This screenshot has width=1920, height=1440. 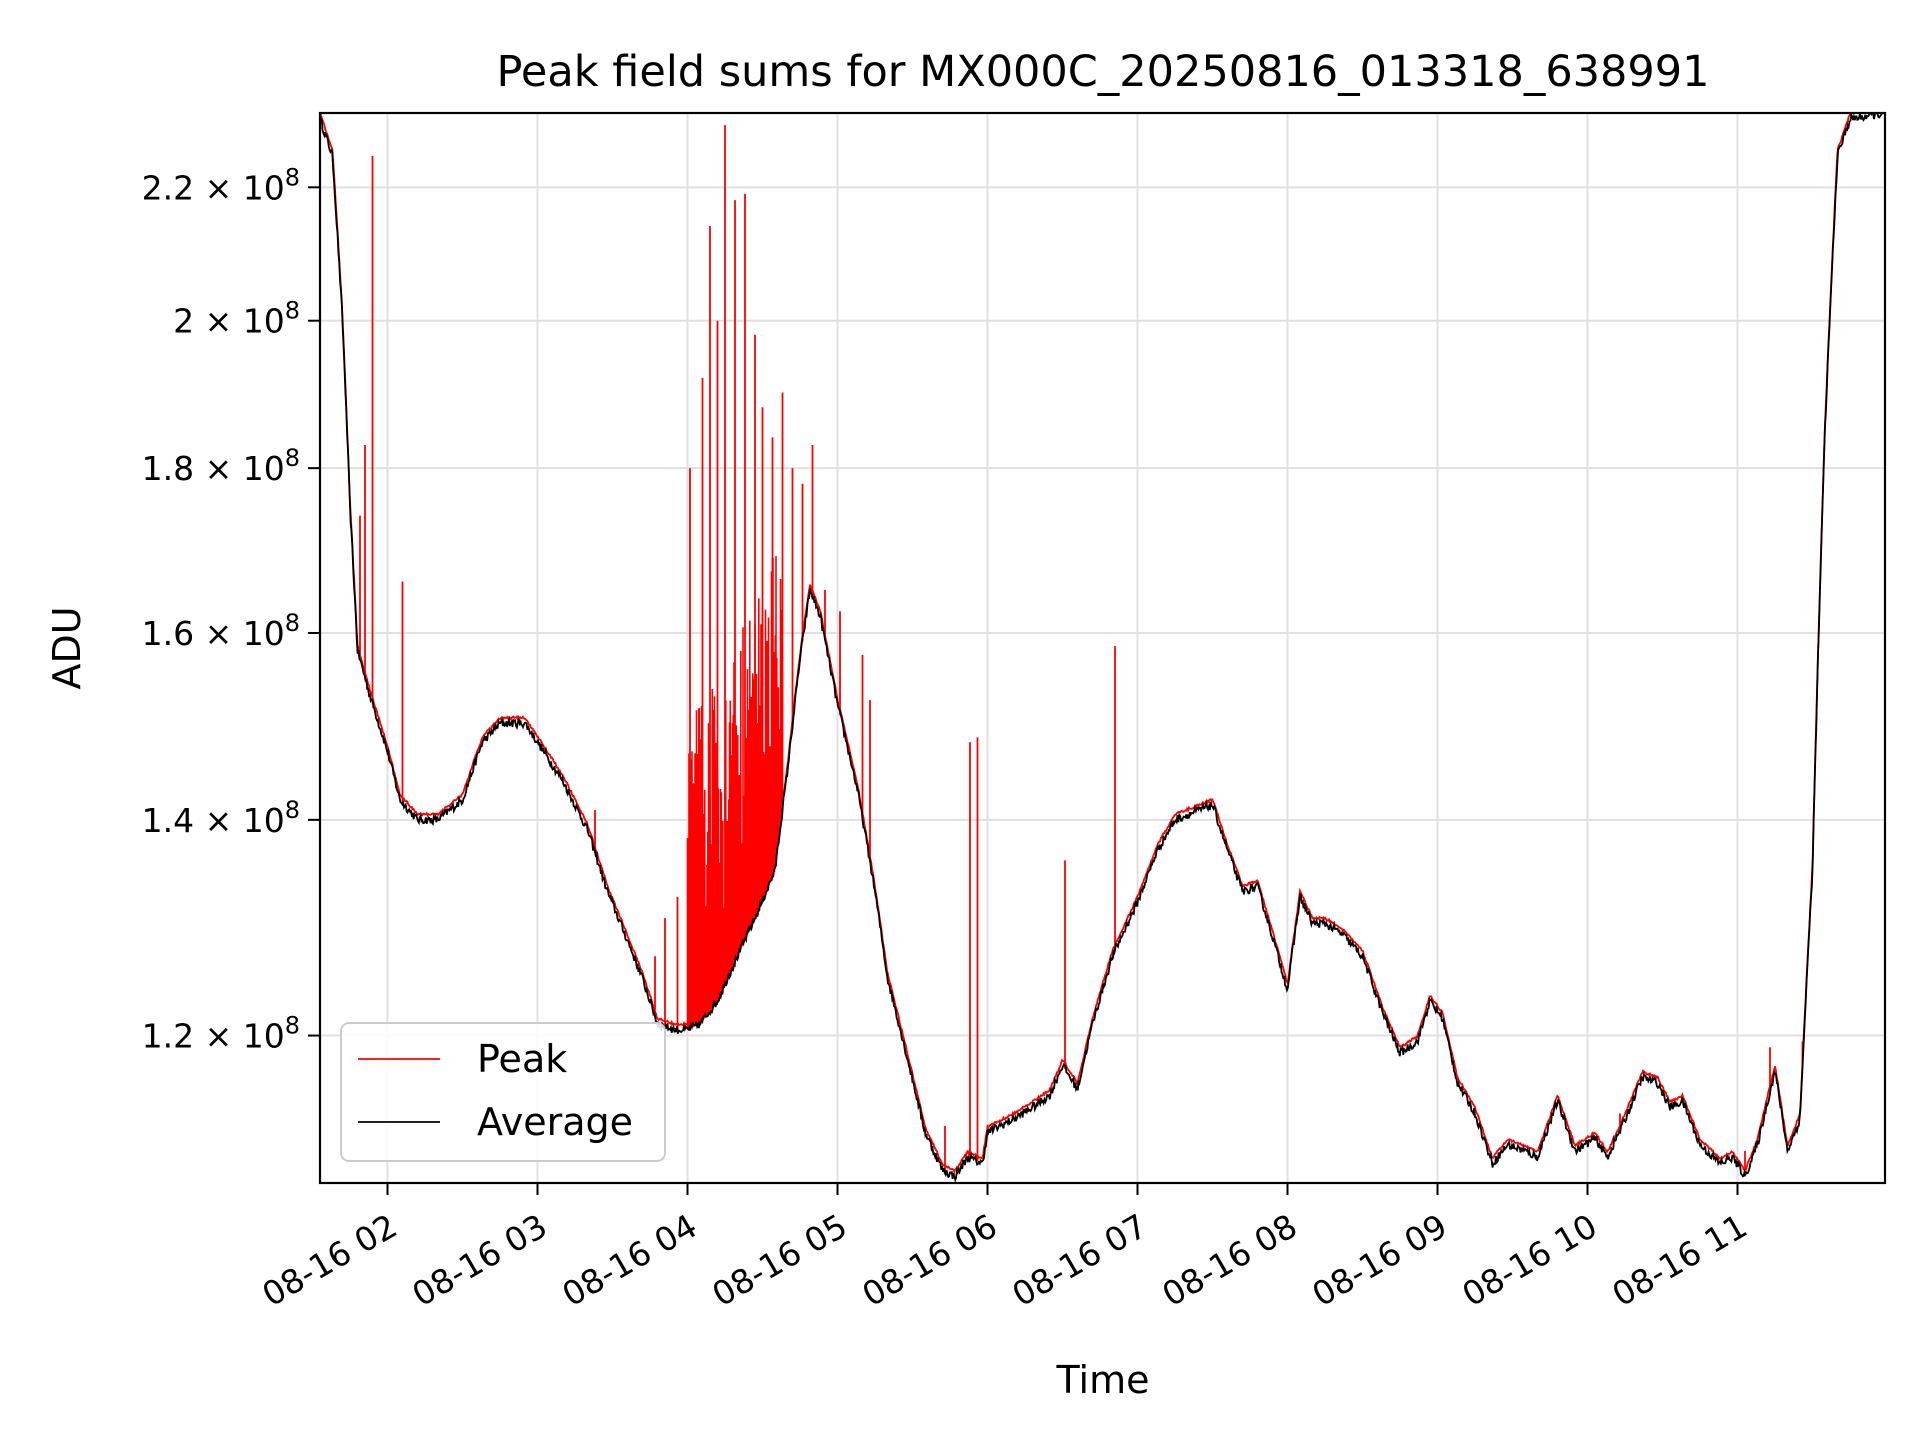 I want to click on y-tick-label: 1.6 × 108, so click(x=221, y=631).